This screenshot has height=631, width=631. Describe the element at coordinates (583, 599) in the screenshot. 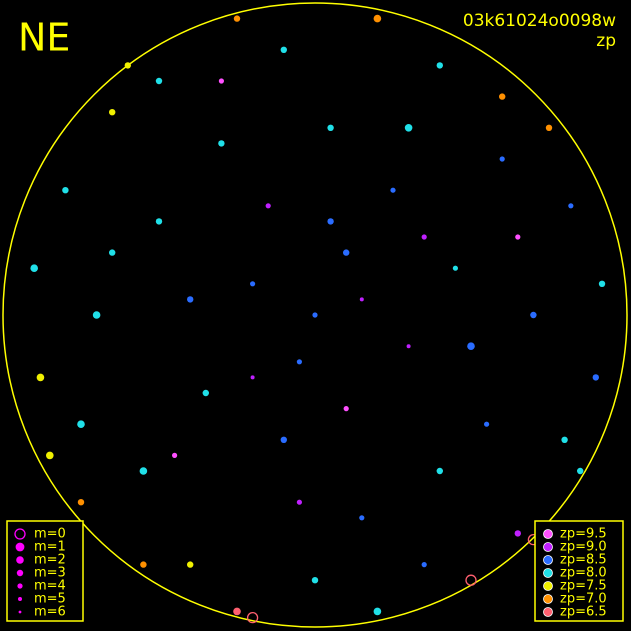

I see `color-legend-label: zp=7.0` at that location.